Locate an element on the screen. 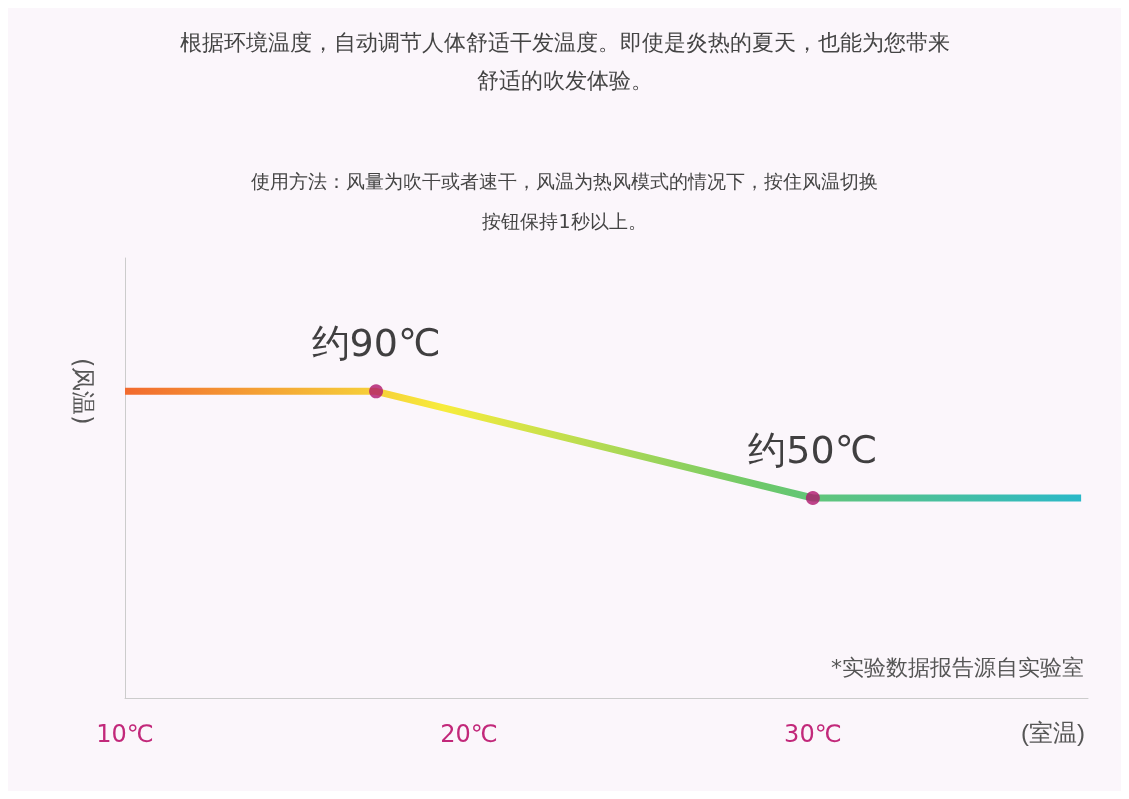 The height and width of the screenshot is (799, 1129). x-tick-label: 20℃ is located at coordinates (469, 734).